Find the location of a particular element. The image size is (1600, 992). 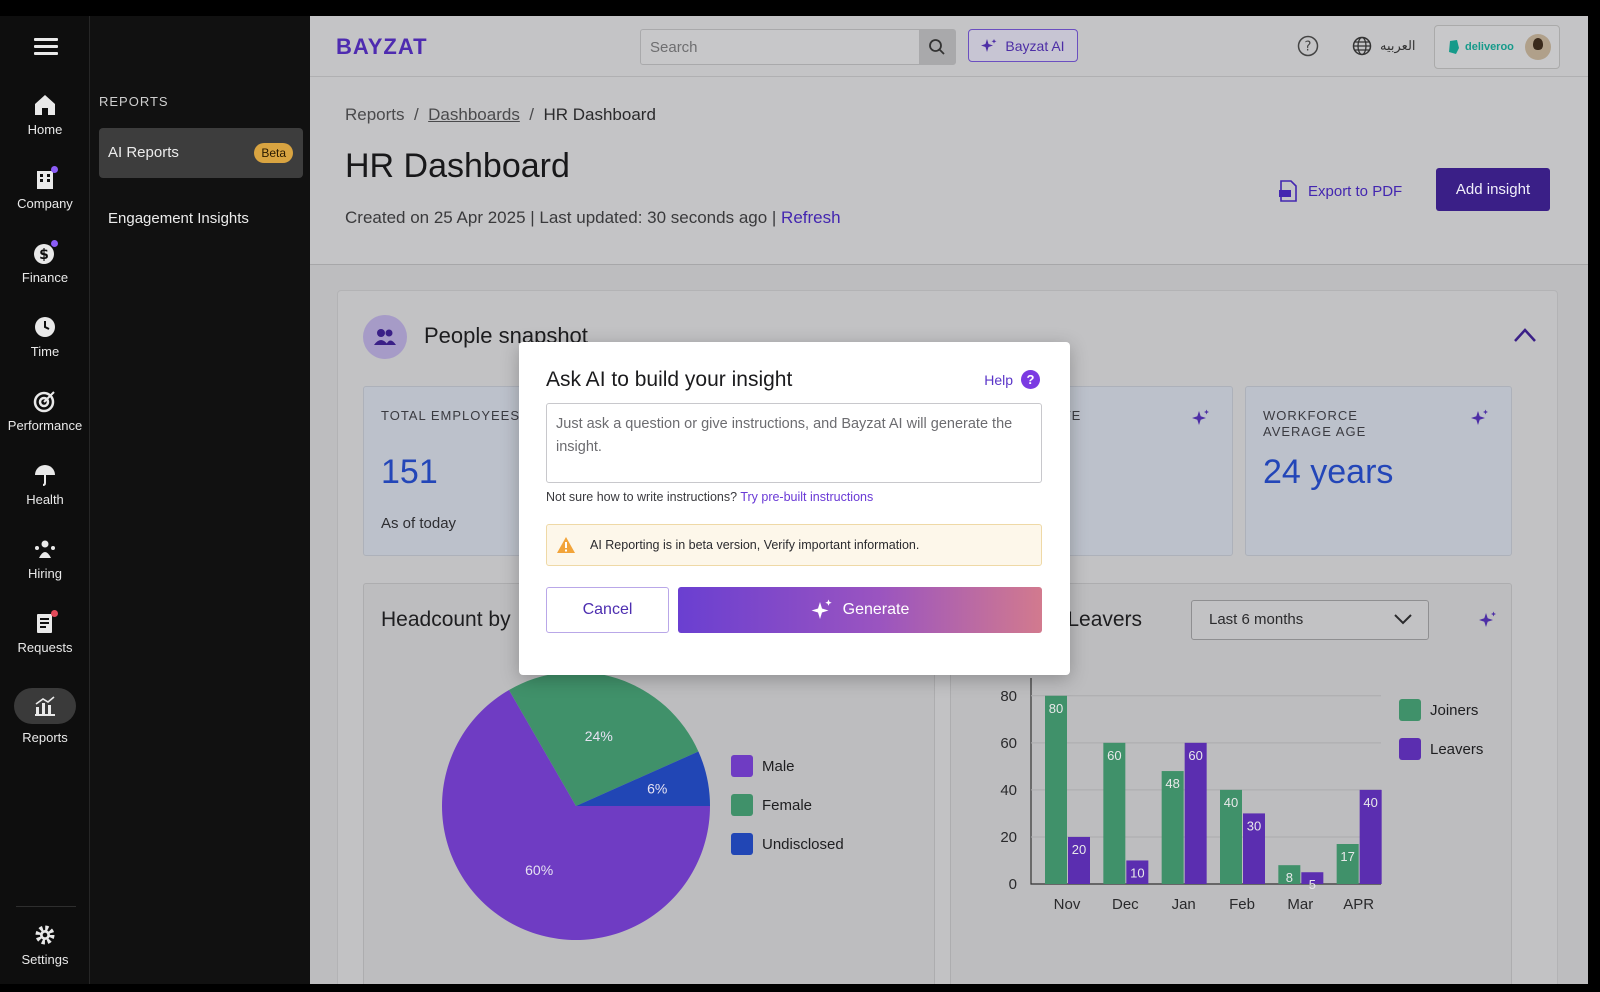

bar-joiners-nov is located at coordinates (1056, 789).